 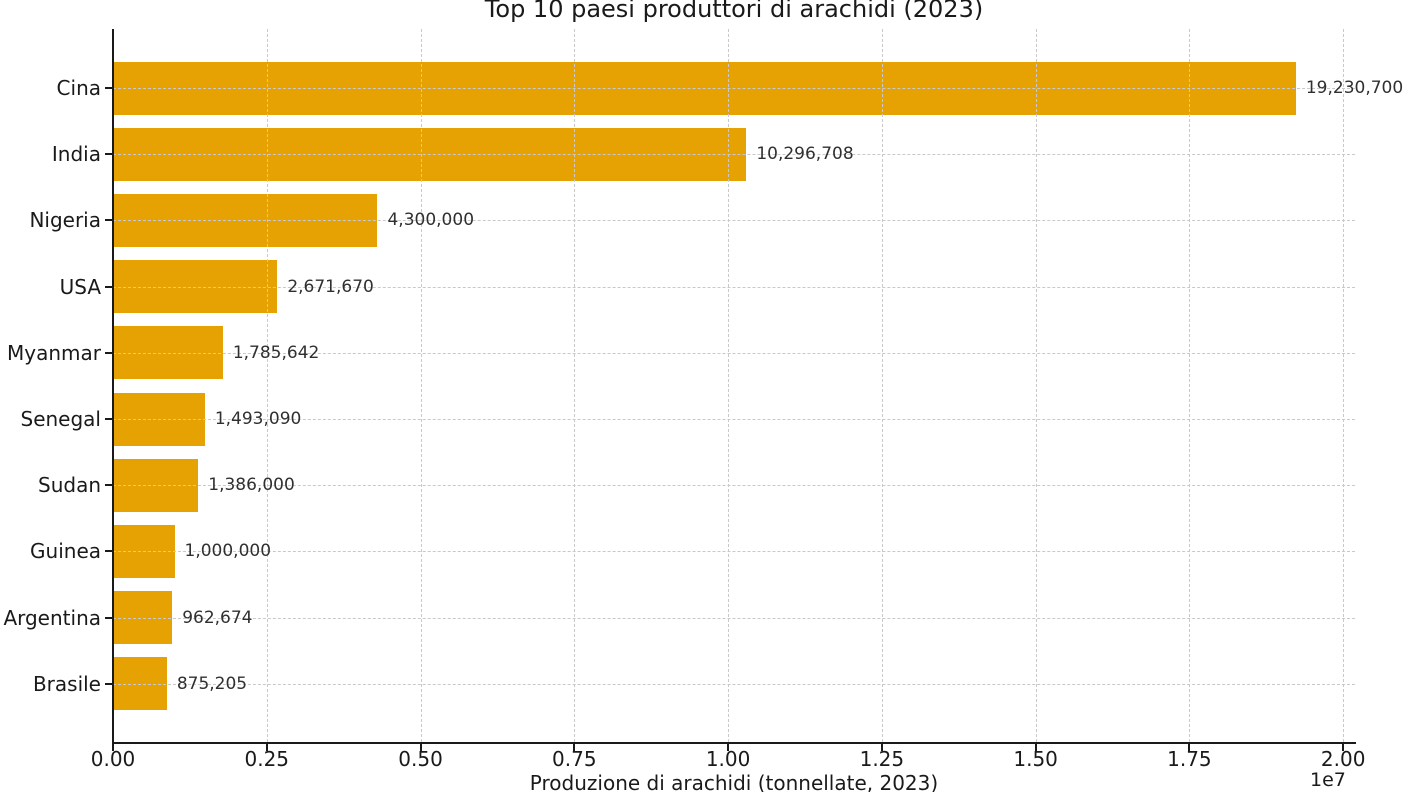 I want to click on y-tick-label: Cina, so click(x=78, y=88).